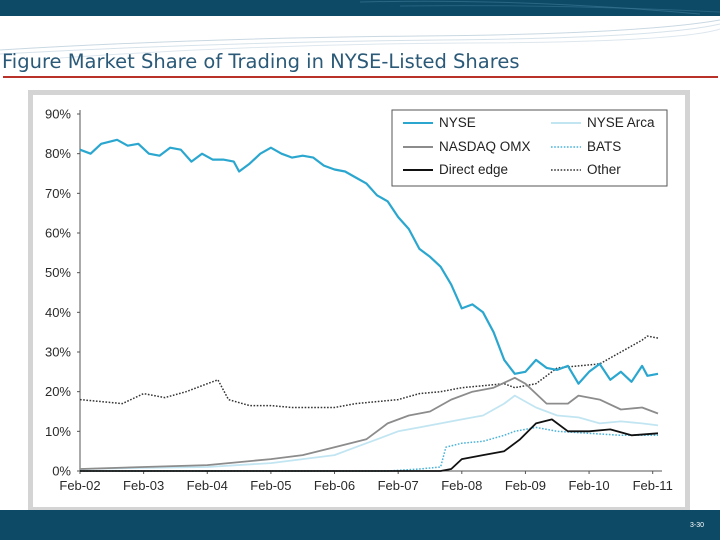 The width and height of the screenshot is (720, 540). Describe the element at coordinates (539, 7) in the screenshot. I see `header-swoosh-decoration` at that location.